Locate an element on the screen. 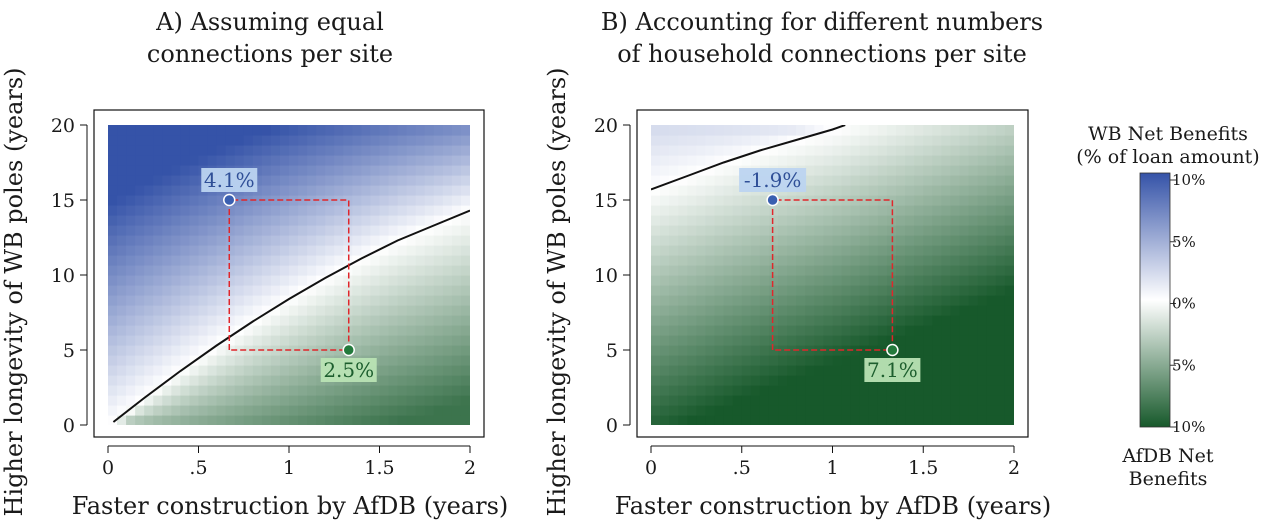 The height and width of the screenshot is (525, 1261). y-tick-label: 0 is located at coordinates (69, 426).